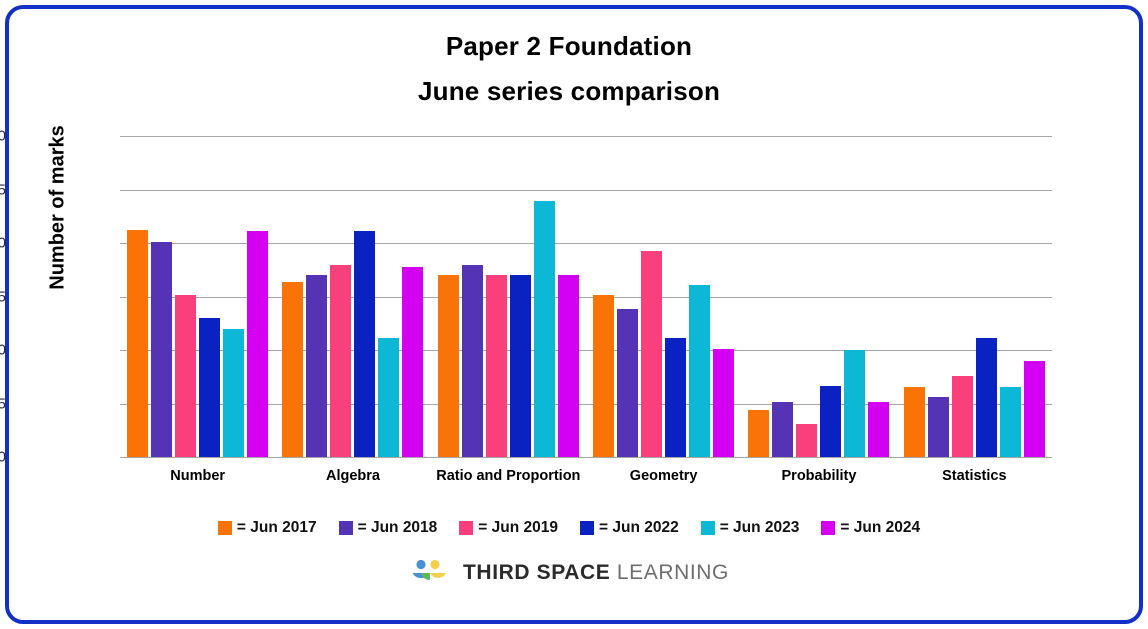  What do you see at coordinates (276, 527) in the screenshot?
I see `legend-label: = Jun 2017` at bounding box center [276, 527].